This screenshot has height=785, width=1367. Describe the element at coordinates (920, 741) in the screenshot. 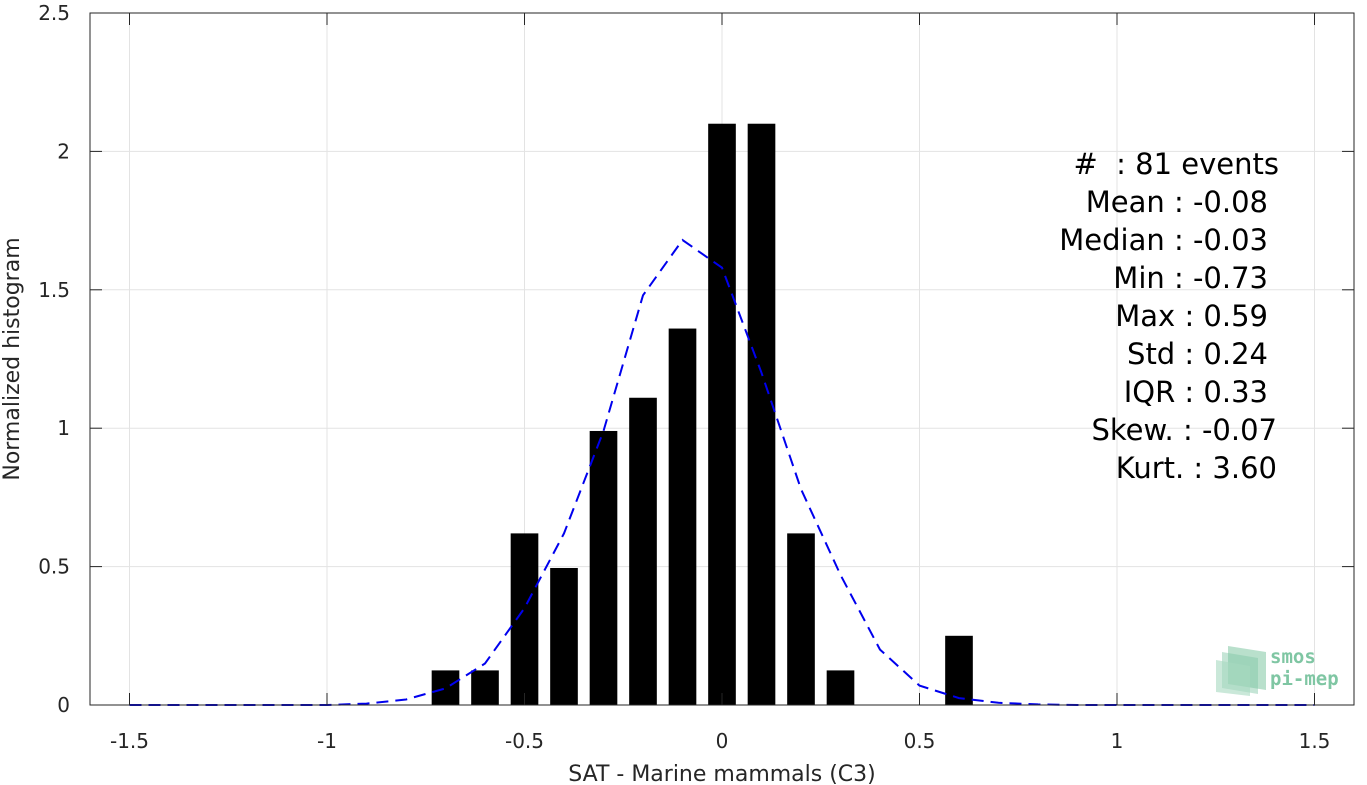

I see `x-tick-label: 0.5` at that location.